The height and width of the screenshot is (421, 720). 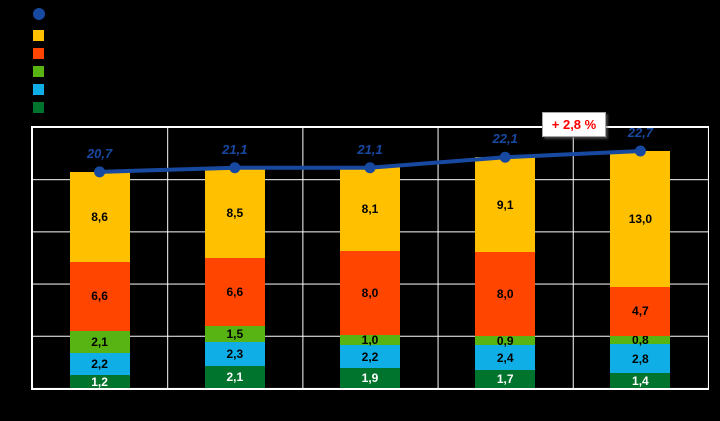 I want to click on bar-segment-light-blue: 2,3, so click(x=234, y=354).